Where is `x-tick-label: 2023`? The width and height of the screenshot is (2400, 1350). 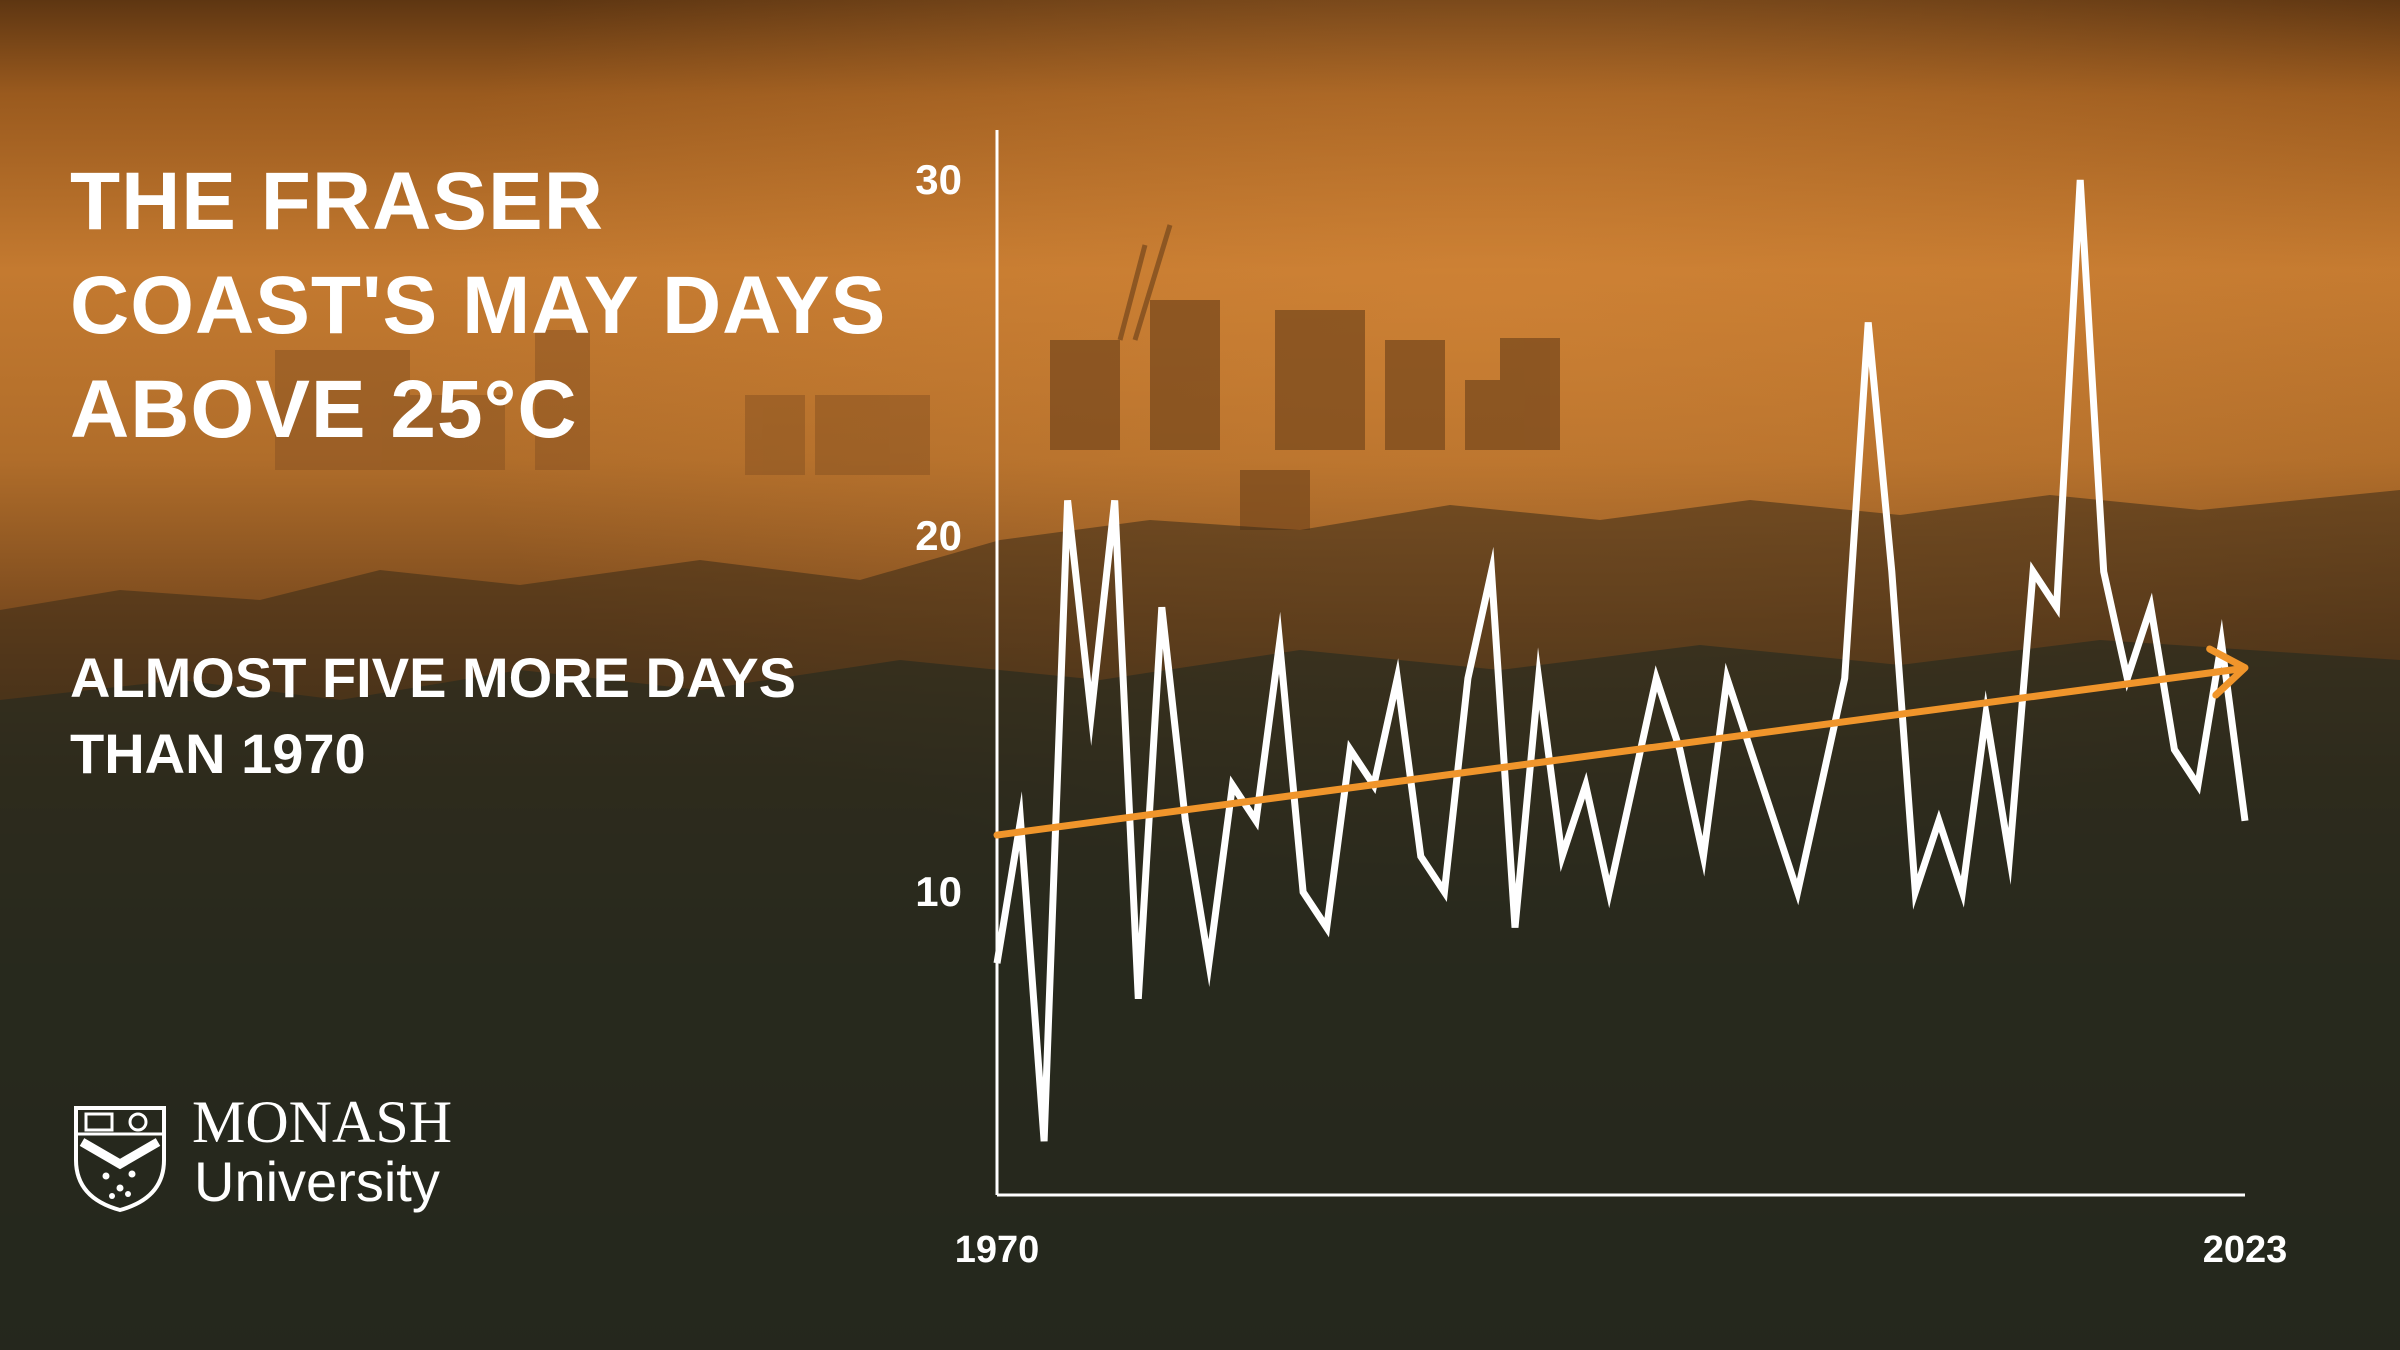 x-tick-label: 2023 is located at coordinates (2245, 1250).